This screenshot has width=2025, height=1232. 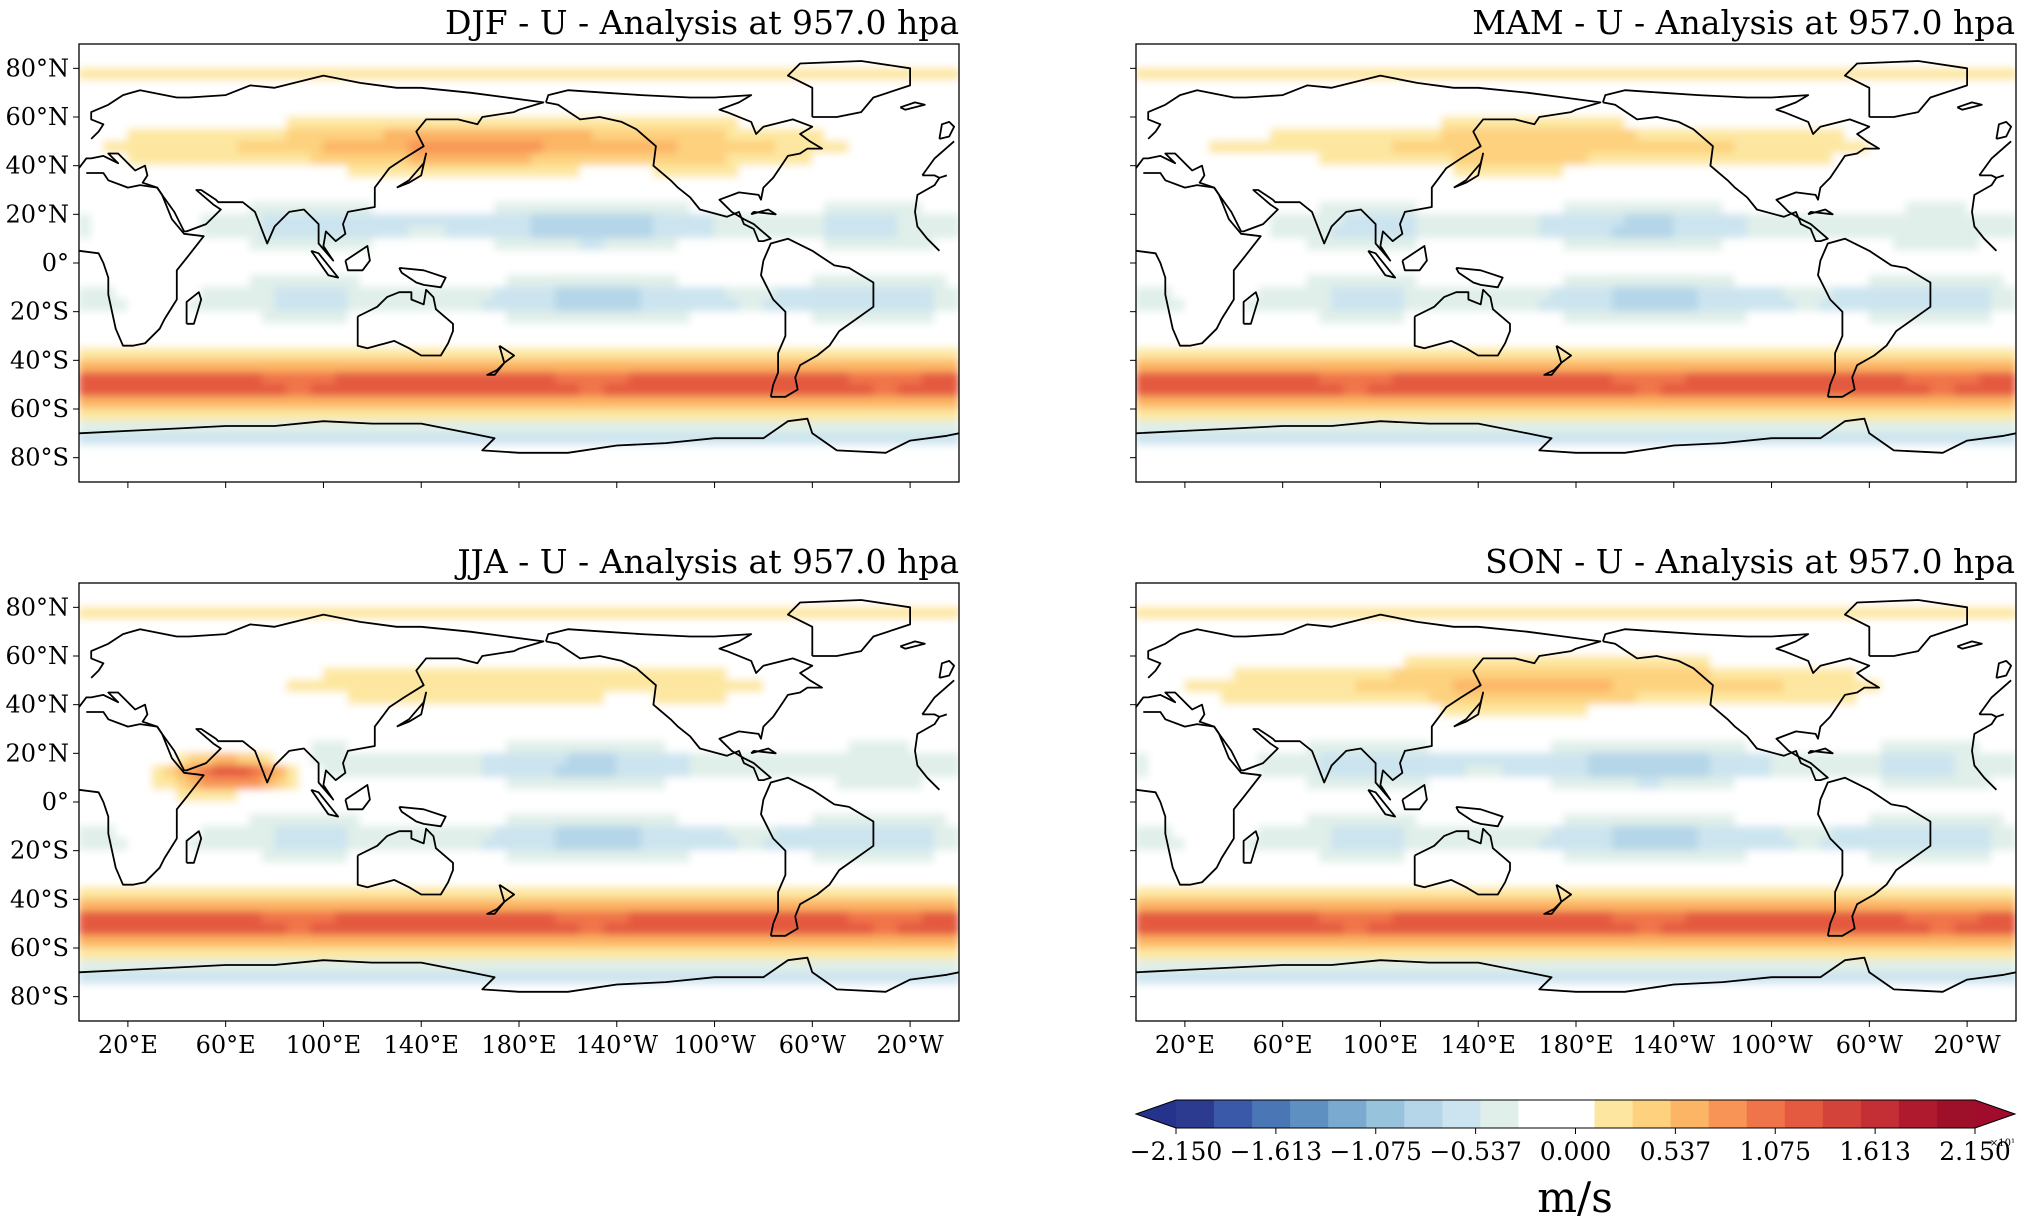 What do you see at coordinates (39, 458) in the screenshot?
I see `lat-tick-label: 80°S` at bounding box center [39, 458].